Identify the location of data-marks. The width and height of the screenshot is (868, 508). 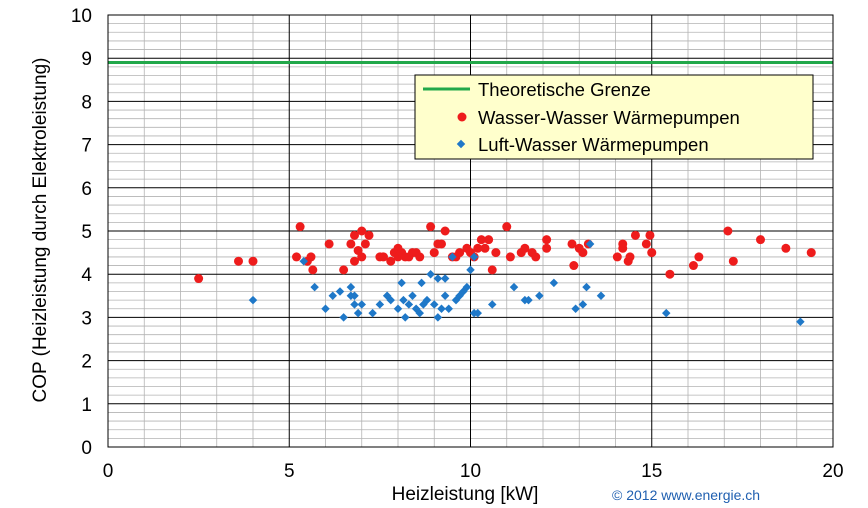
(505, 274).